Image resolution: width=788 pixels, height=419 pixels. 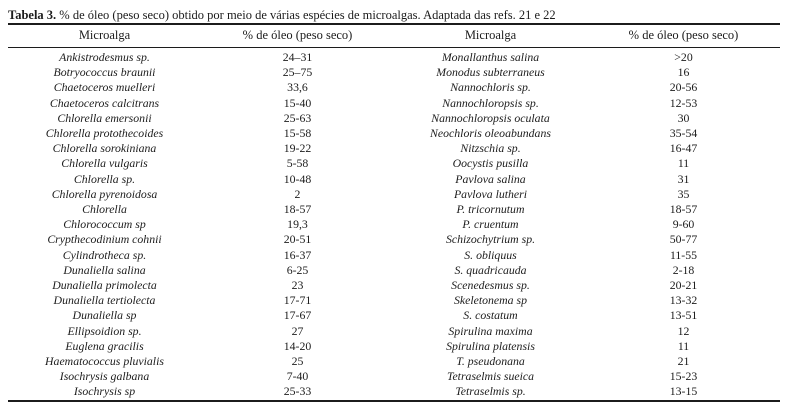 I want to click on right-value-cell: 50-77, so click(x=683, y=239).